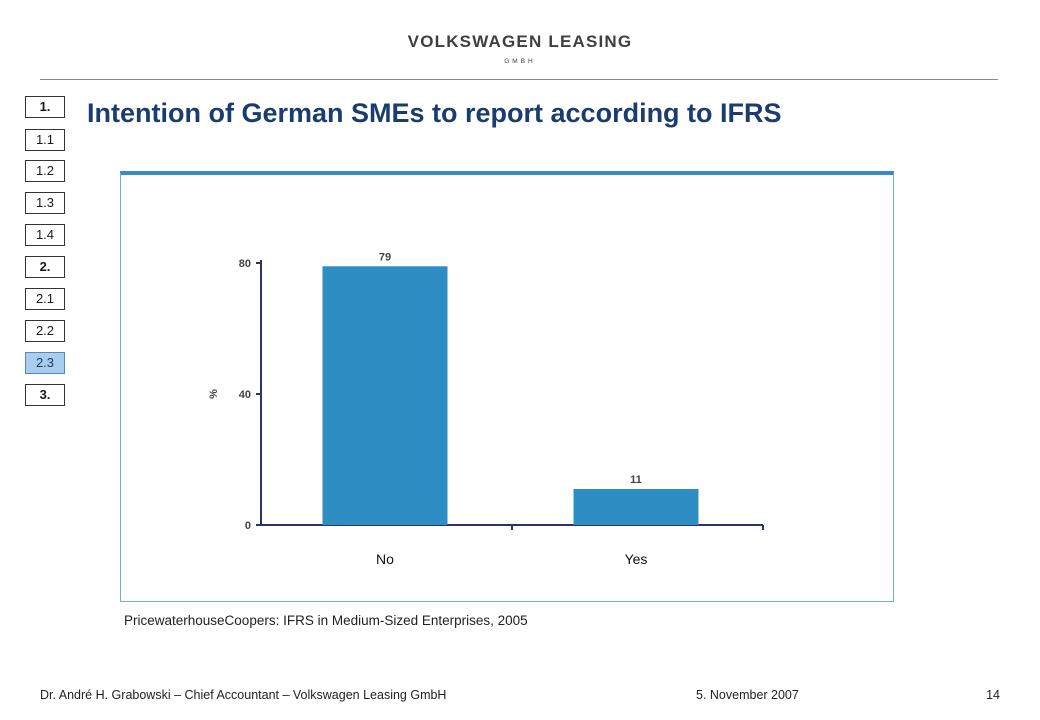  I want to click on y-tick-label: 80, so click(245, 264).